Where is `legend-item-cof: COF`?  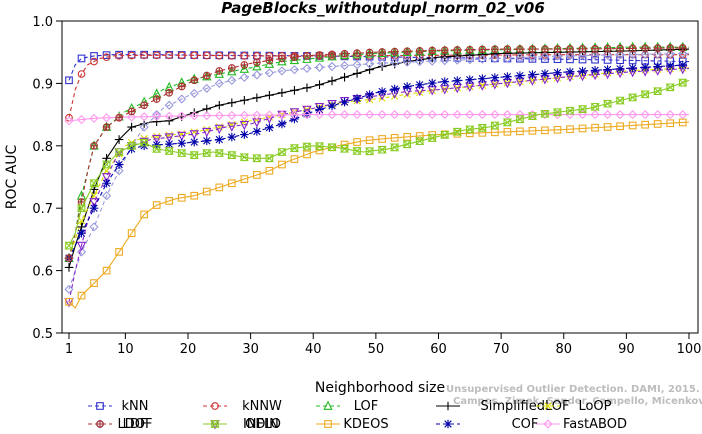 legend-item-cof: COF is located at coordinates (487, 424).